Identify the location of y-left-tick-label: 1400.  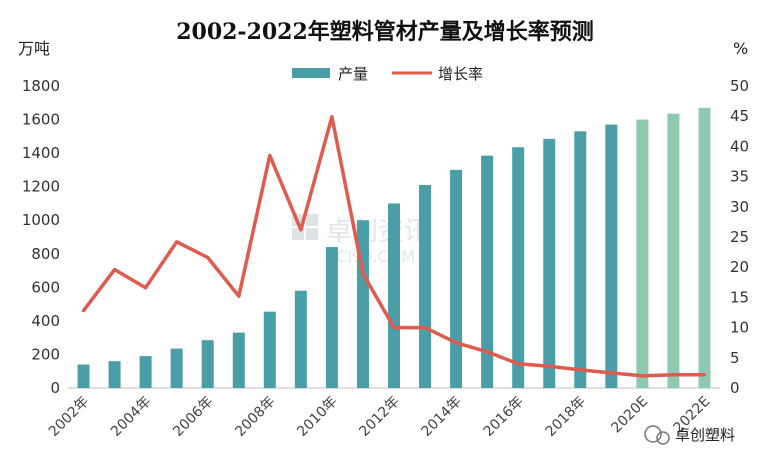
(41, 153).